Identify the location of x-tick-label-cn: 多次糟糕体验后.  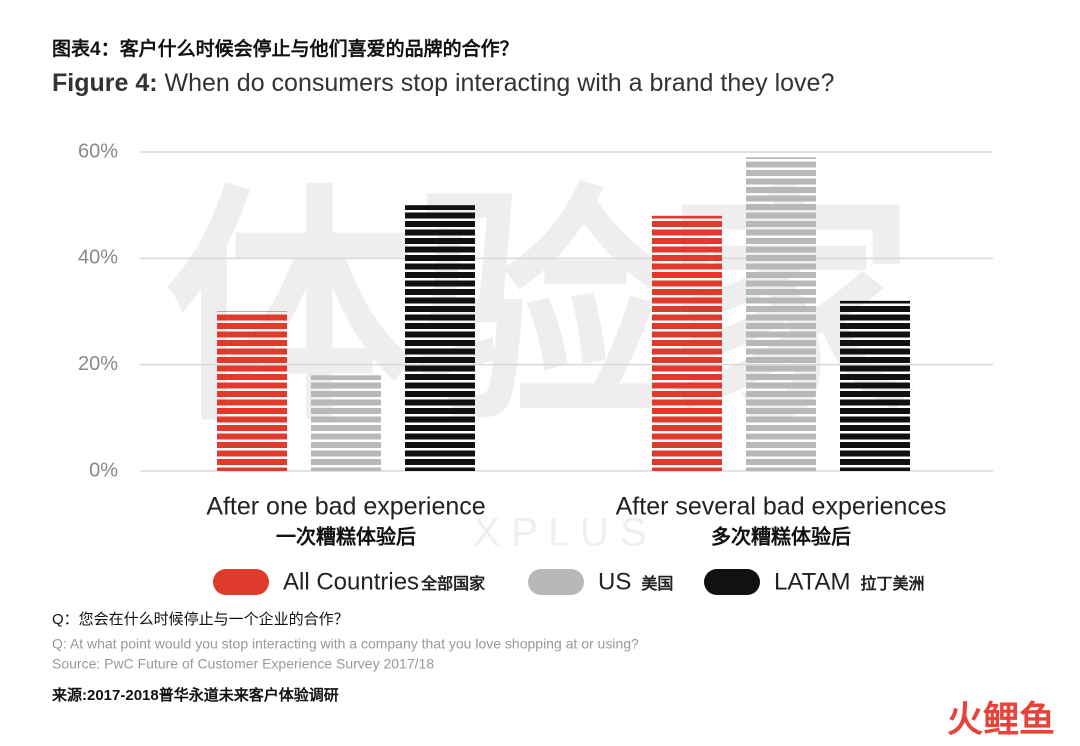
(781, 536).